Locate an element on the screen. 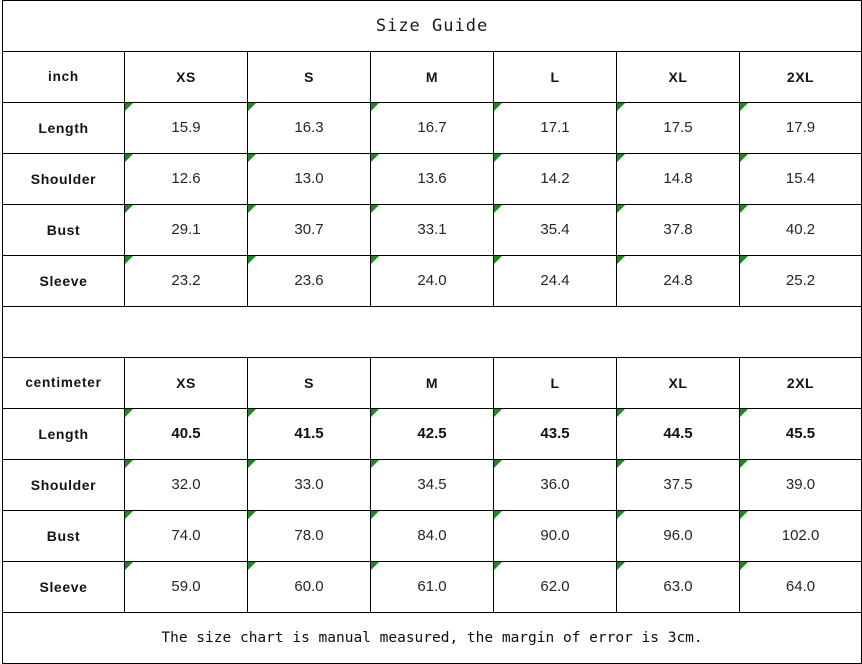  cm-header-xs: XS is located at coordinates (186, 383).